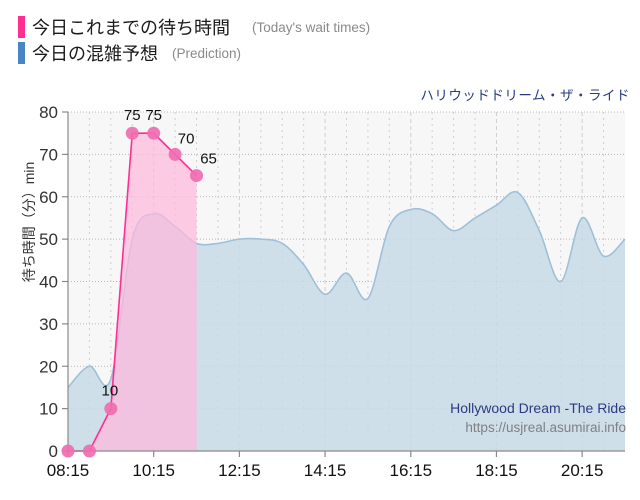 The image size is (640, 500). I want to click on legend-label-prediction-en: (Prediction), so click(207, 53).